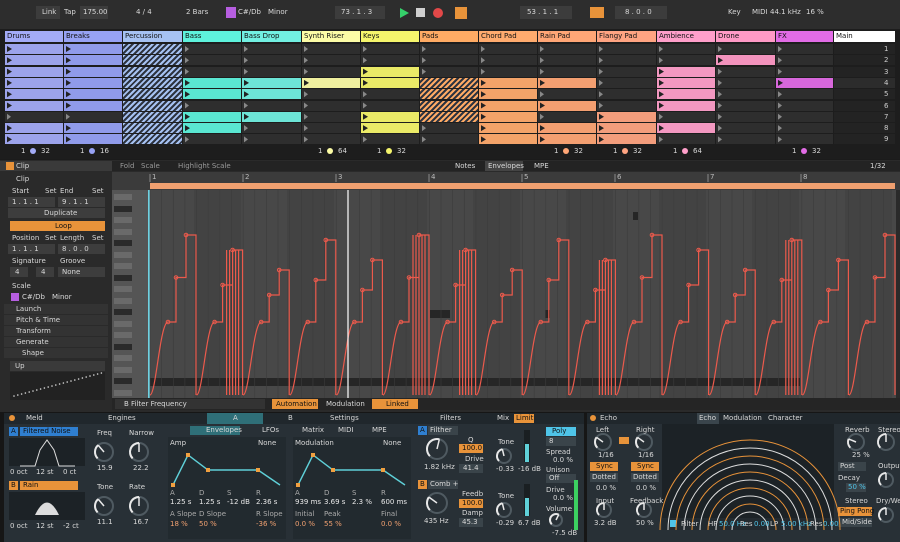 This screenshot has height=542, width=900. What do you see at coordinates (357, 12) in the screenshot?
I see `arrangement-position: 73 . 1 . 3` at bounding box center [357, 12].